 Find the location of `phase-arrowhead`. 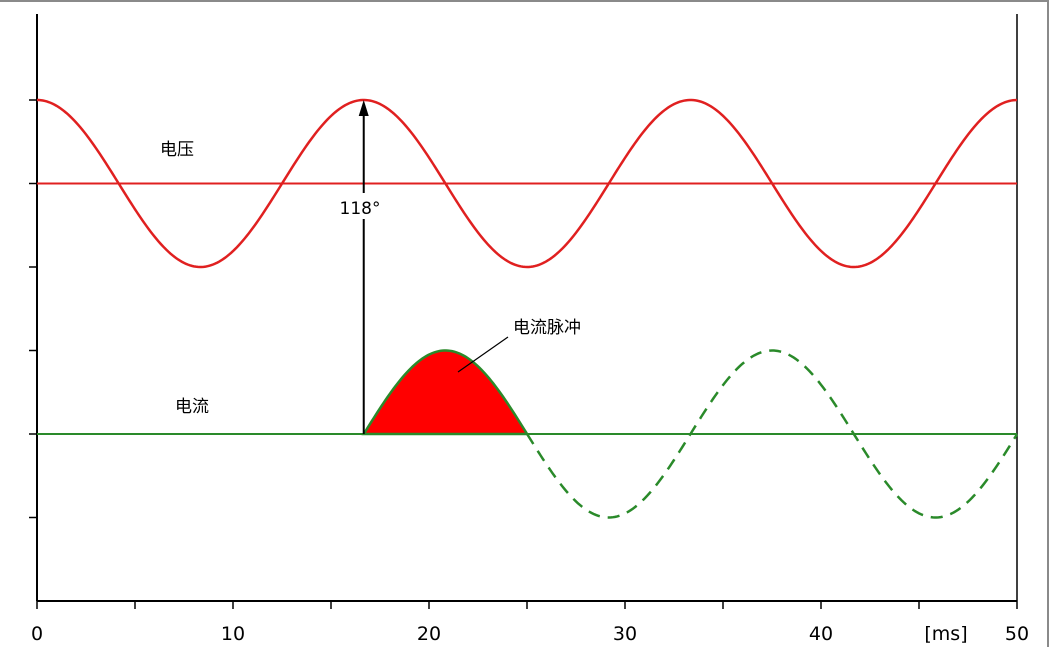

phase-arrowhead is located at coordinates (363, 108).